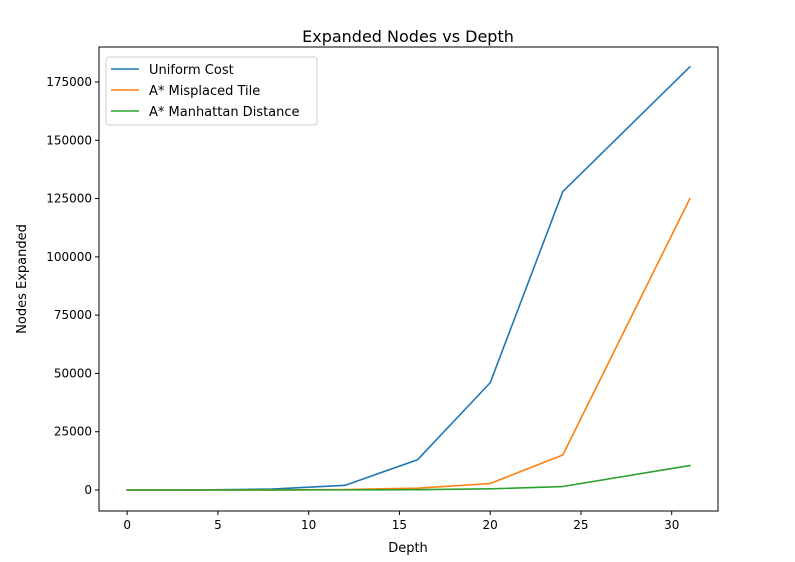  I want to click on x-tick-label: 0, so click(127, 525).